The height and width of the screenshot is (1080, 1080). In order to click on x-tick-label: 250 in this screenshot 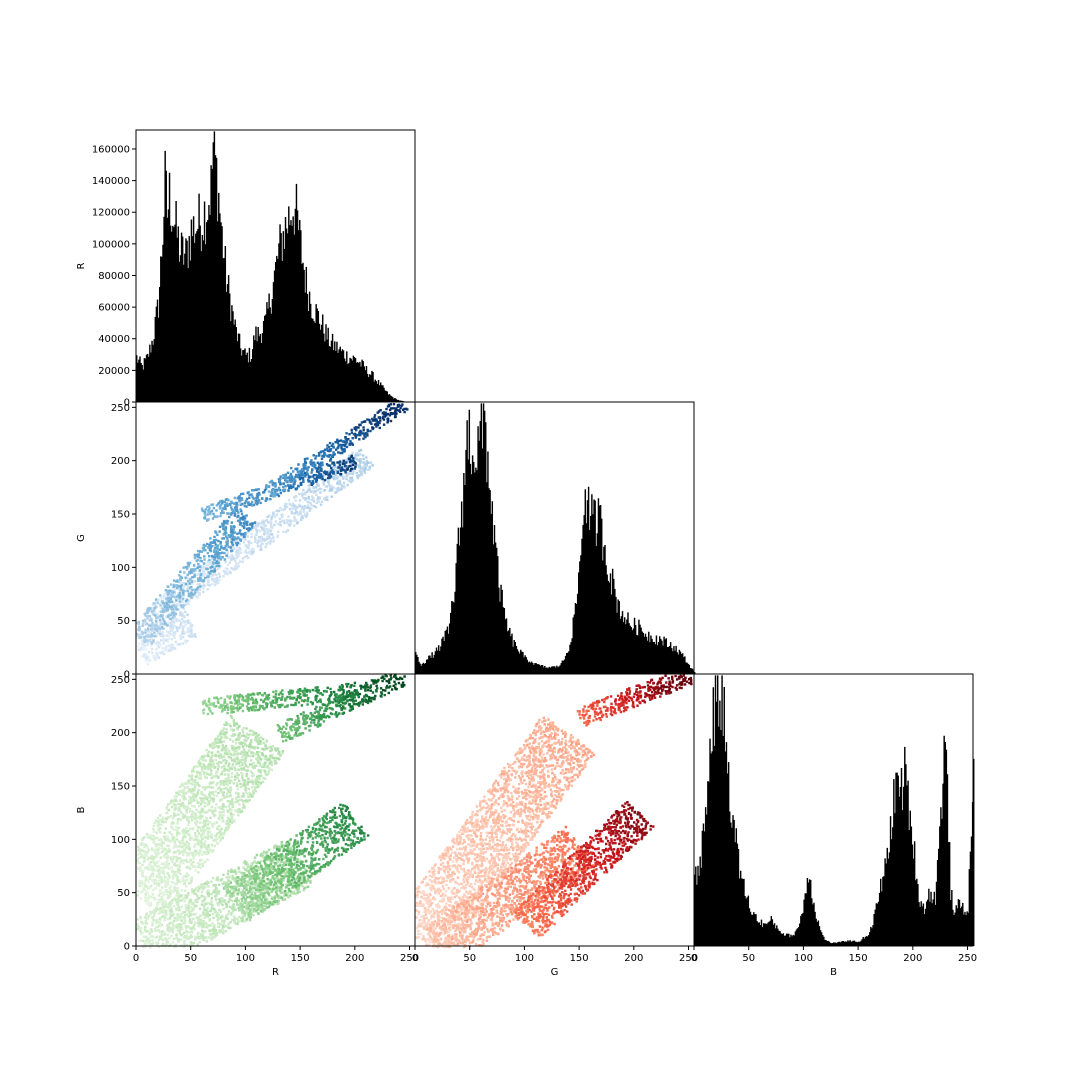, I will do `click(967, 958)`.